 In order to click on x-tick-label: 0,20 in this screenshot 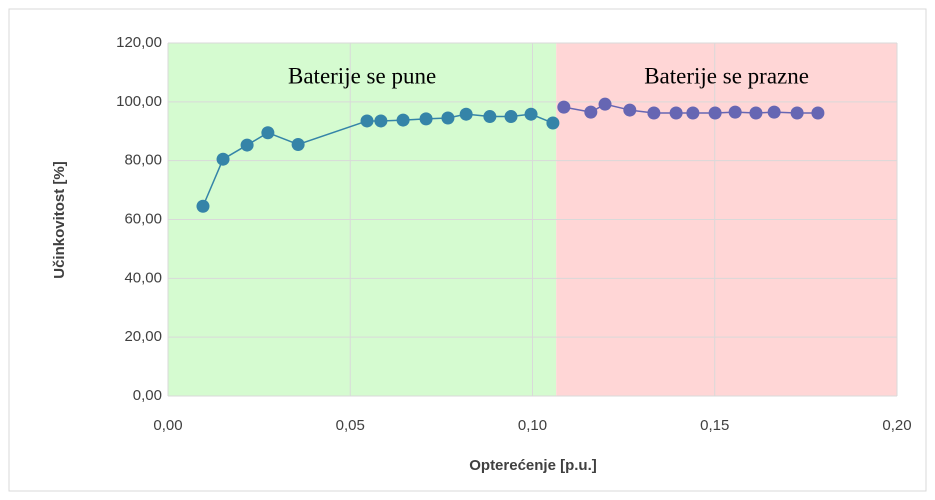, I will do `click(896, 425)`.